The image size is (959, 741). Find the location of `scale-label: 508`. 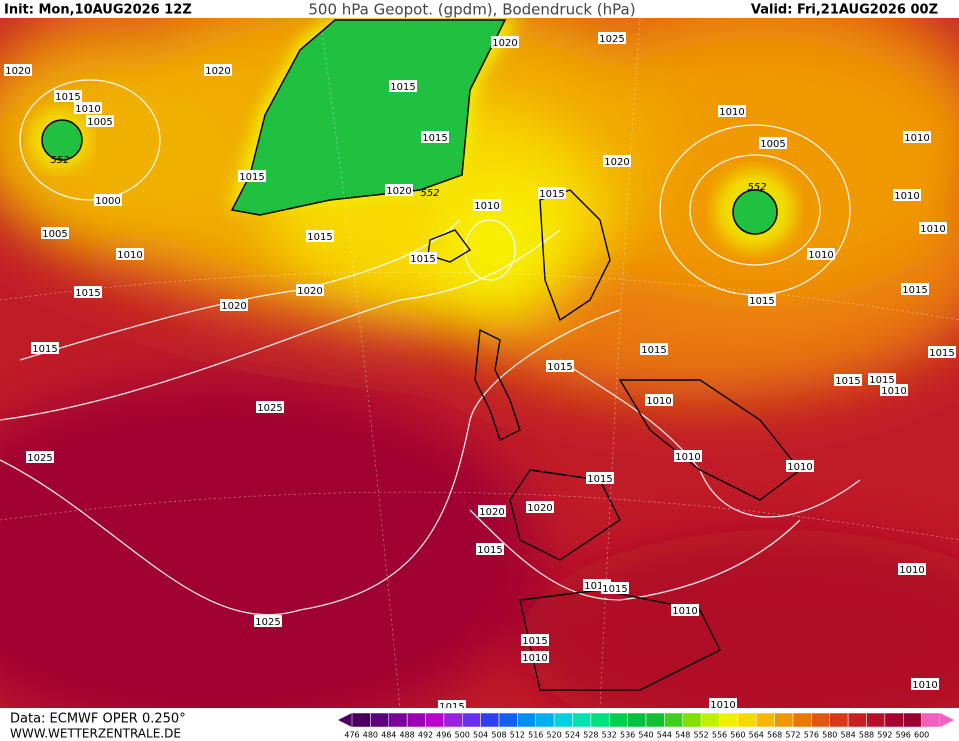

scale-label: 508 is located at coordinates (498, 735).